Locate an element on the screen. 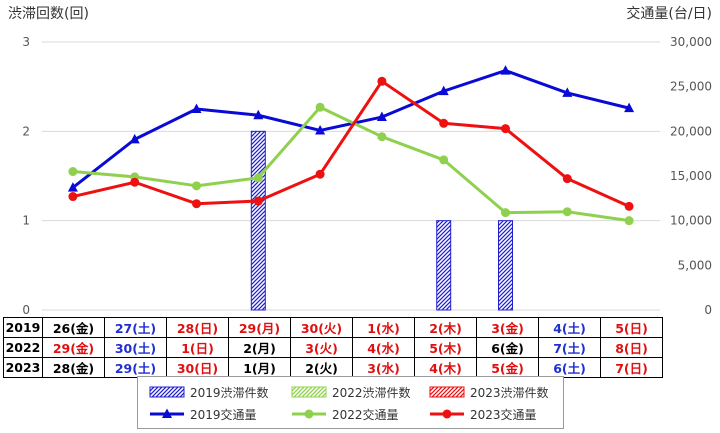 The height and width of the screenshot is (433, 720). date-cell: 29(月) is located at coordinates (259, 327).